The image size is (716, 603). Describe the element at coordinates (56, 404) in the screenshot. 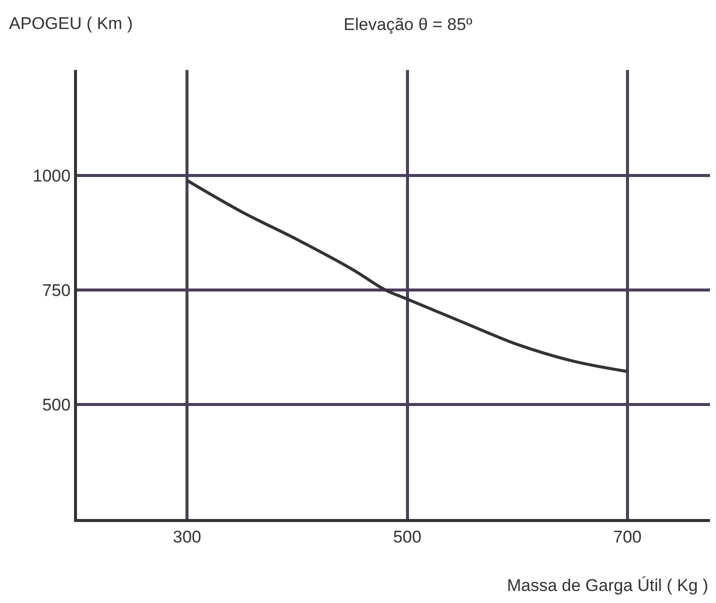

I see `y-tick-label: 500` at that location.